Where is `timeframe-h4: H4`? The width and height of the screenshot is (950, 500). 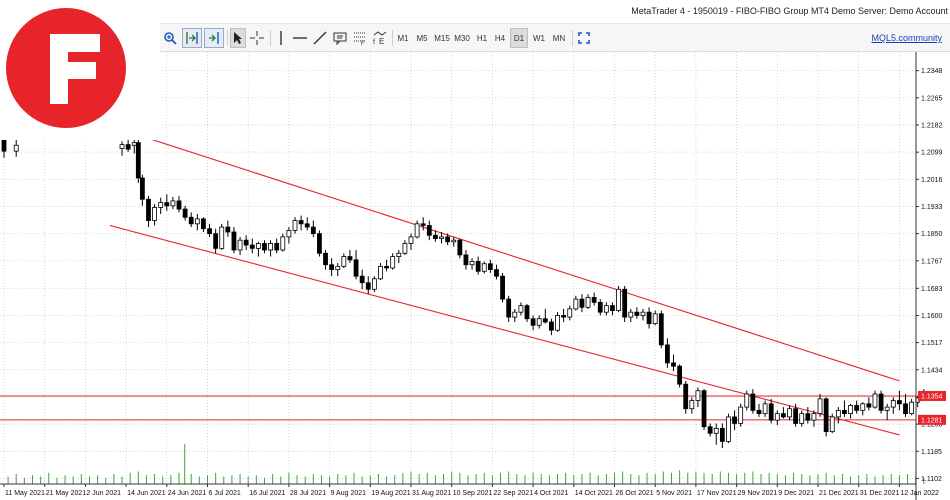 timeframe-h4: H4 is located at coordinates (500, 38).